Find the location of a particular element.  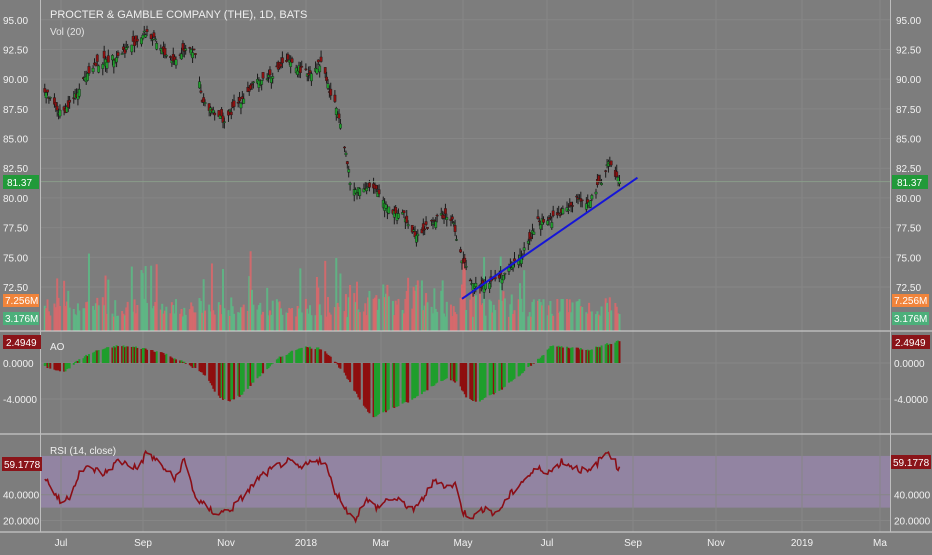

svg-text: 7.256M is located at coordinates (910, 301).